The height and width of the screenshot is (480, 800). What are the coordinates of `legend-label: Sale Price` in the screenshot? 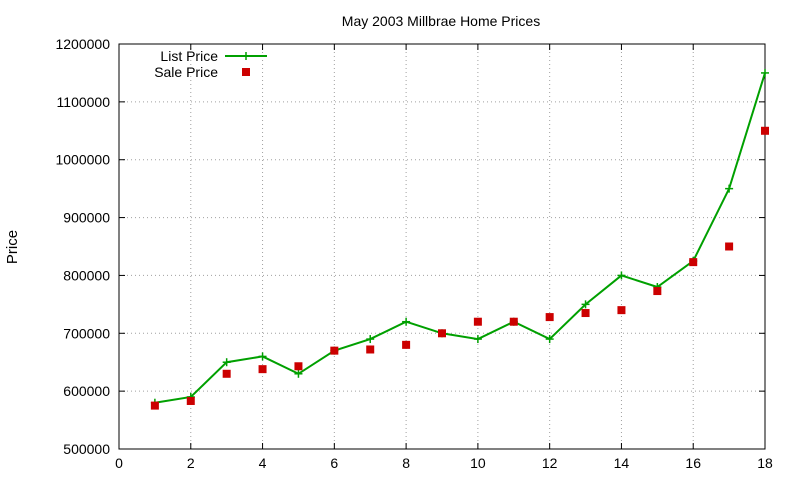 It's located at (186, 72).